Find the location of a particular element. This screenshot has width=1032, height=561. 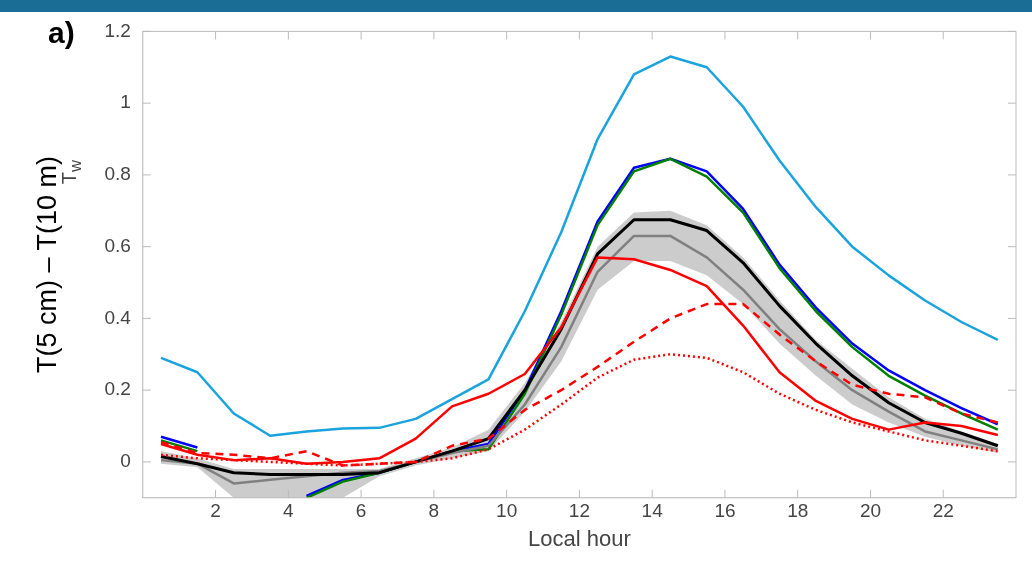

x-tick-label: 10 is located at coordinates (507, 511).